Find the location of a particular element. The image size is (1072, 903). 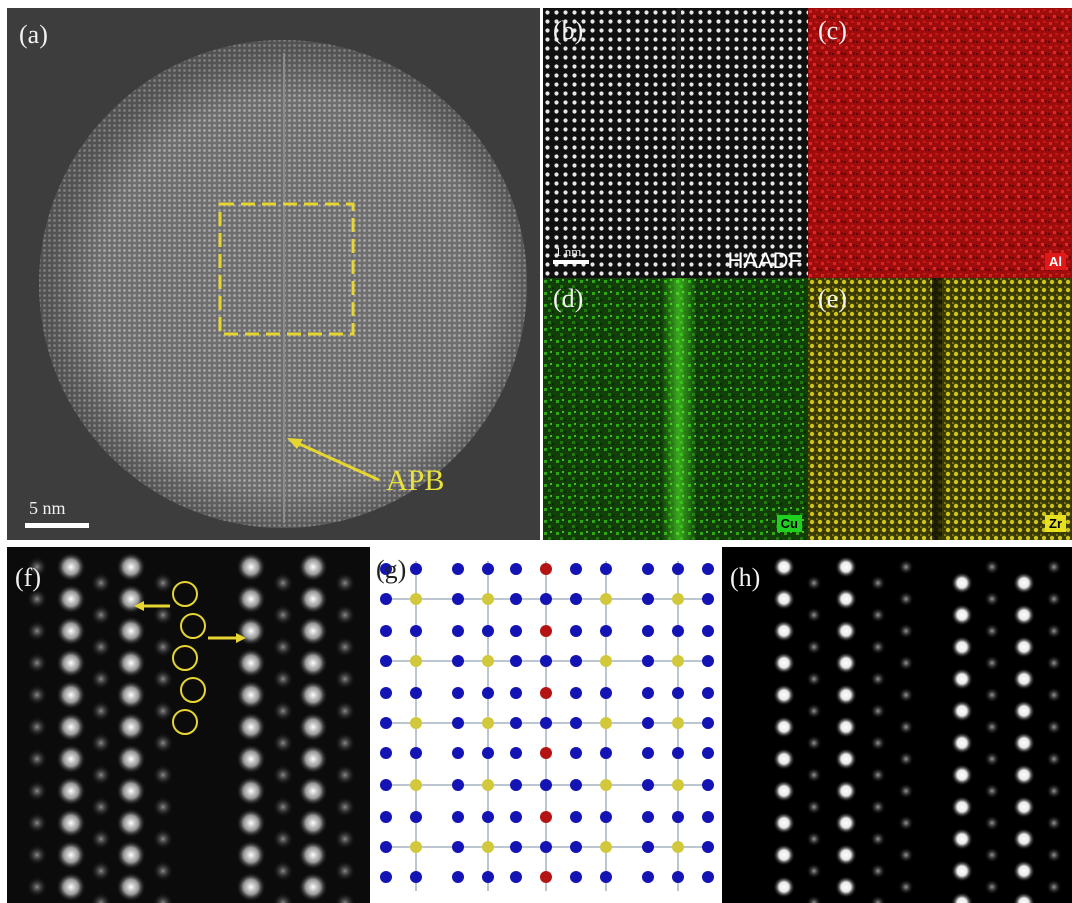

atom-columns-f is located at coordinates (191, 727).